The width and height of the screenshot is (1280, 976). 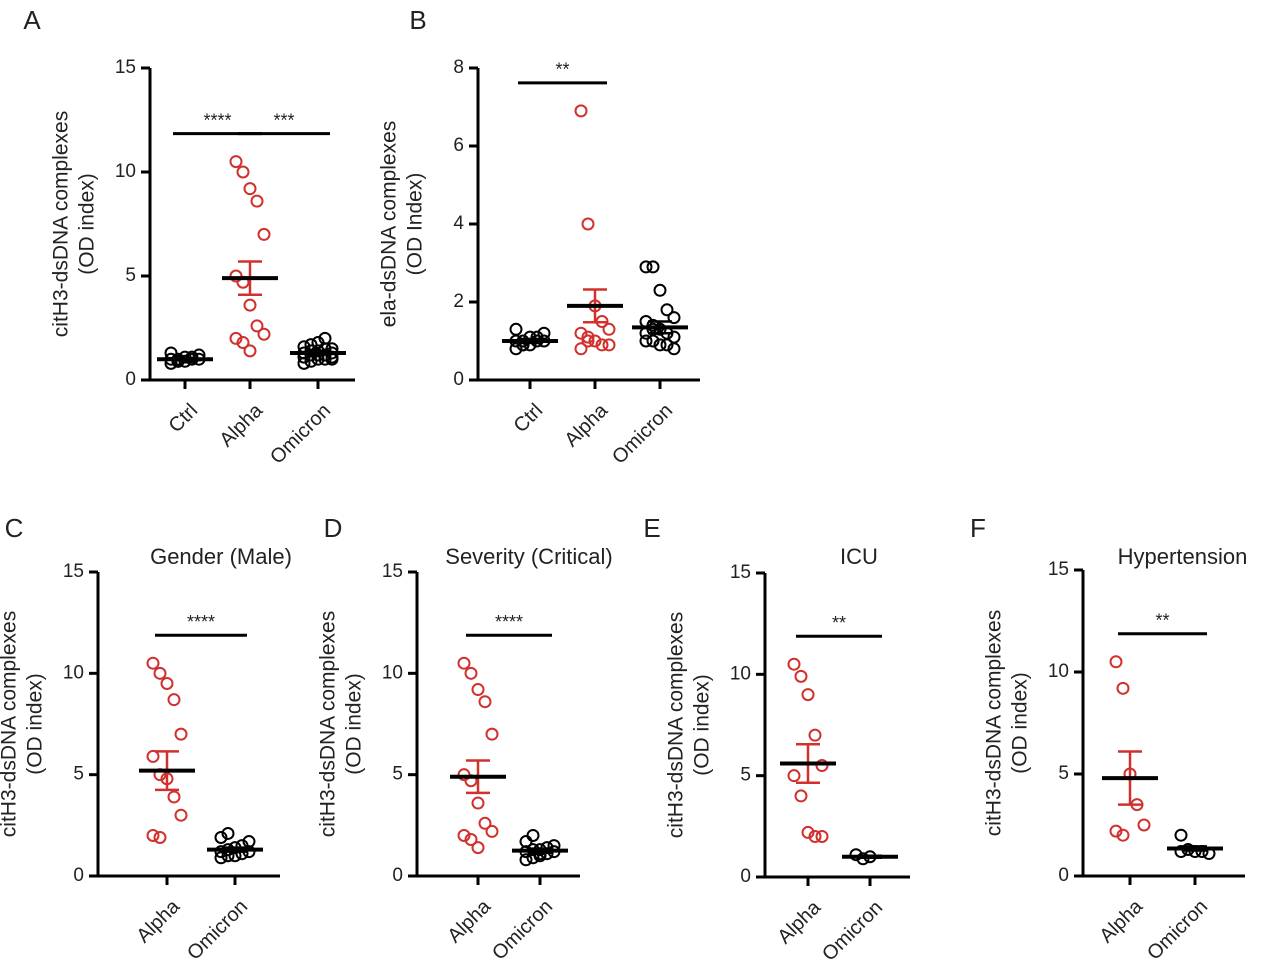 I want to click on panel-label: F, so click(x=978, y=528).